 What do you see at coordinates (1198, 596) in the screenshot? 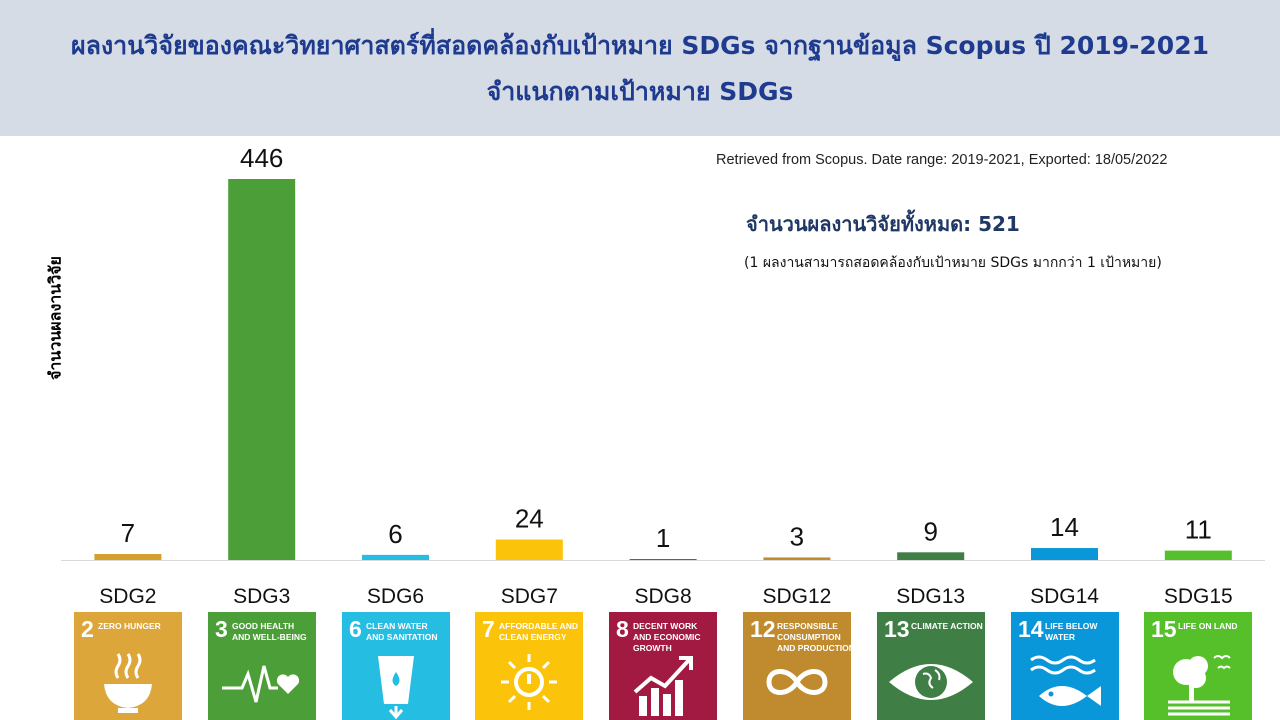
I see `category-label-sdg15: SDG15` at bounding box center [1198, 596].